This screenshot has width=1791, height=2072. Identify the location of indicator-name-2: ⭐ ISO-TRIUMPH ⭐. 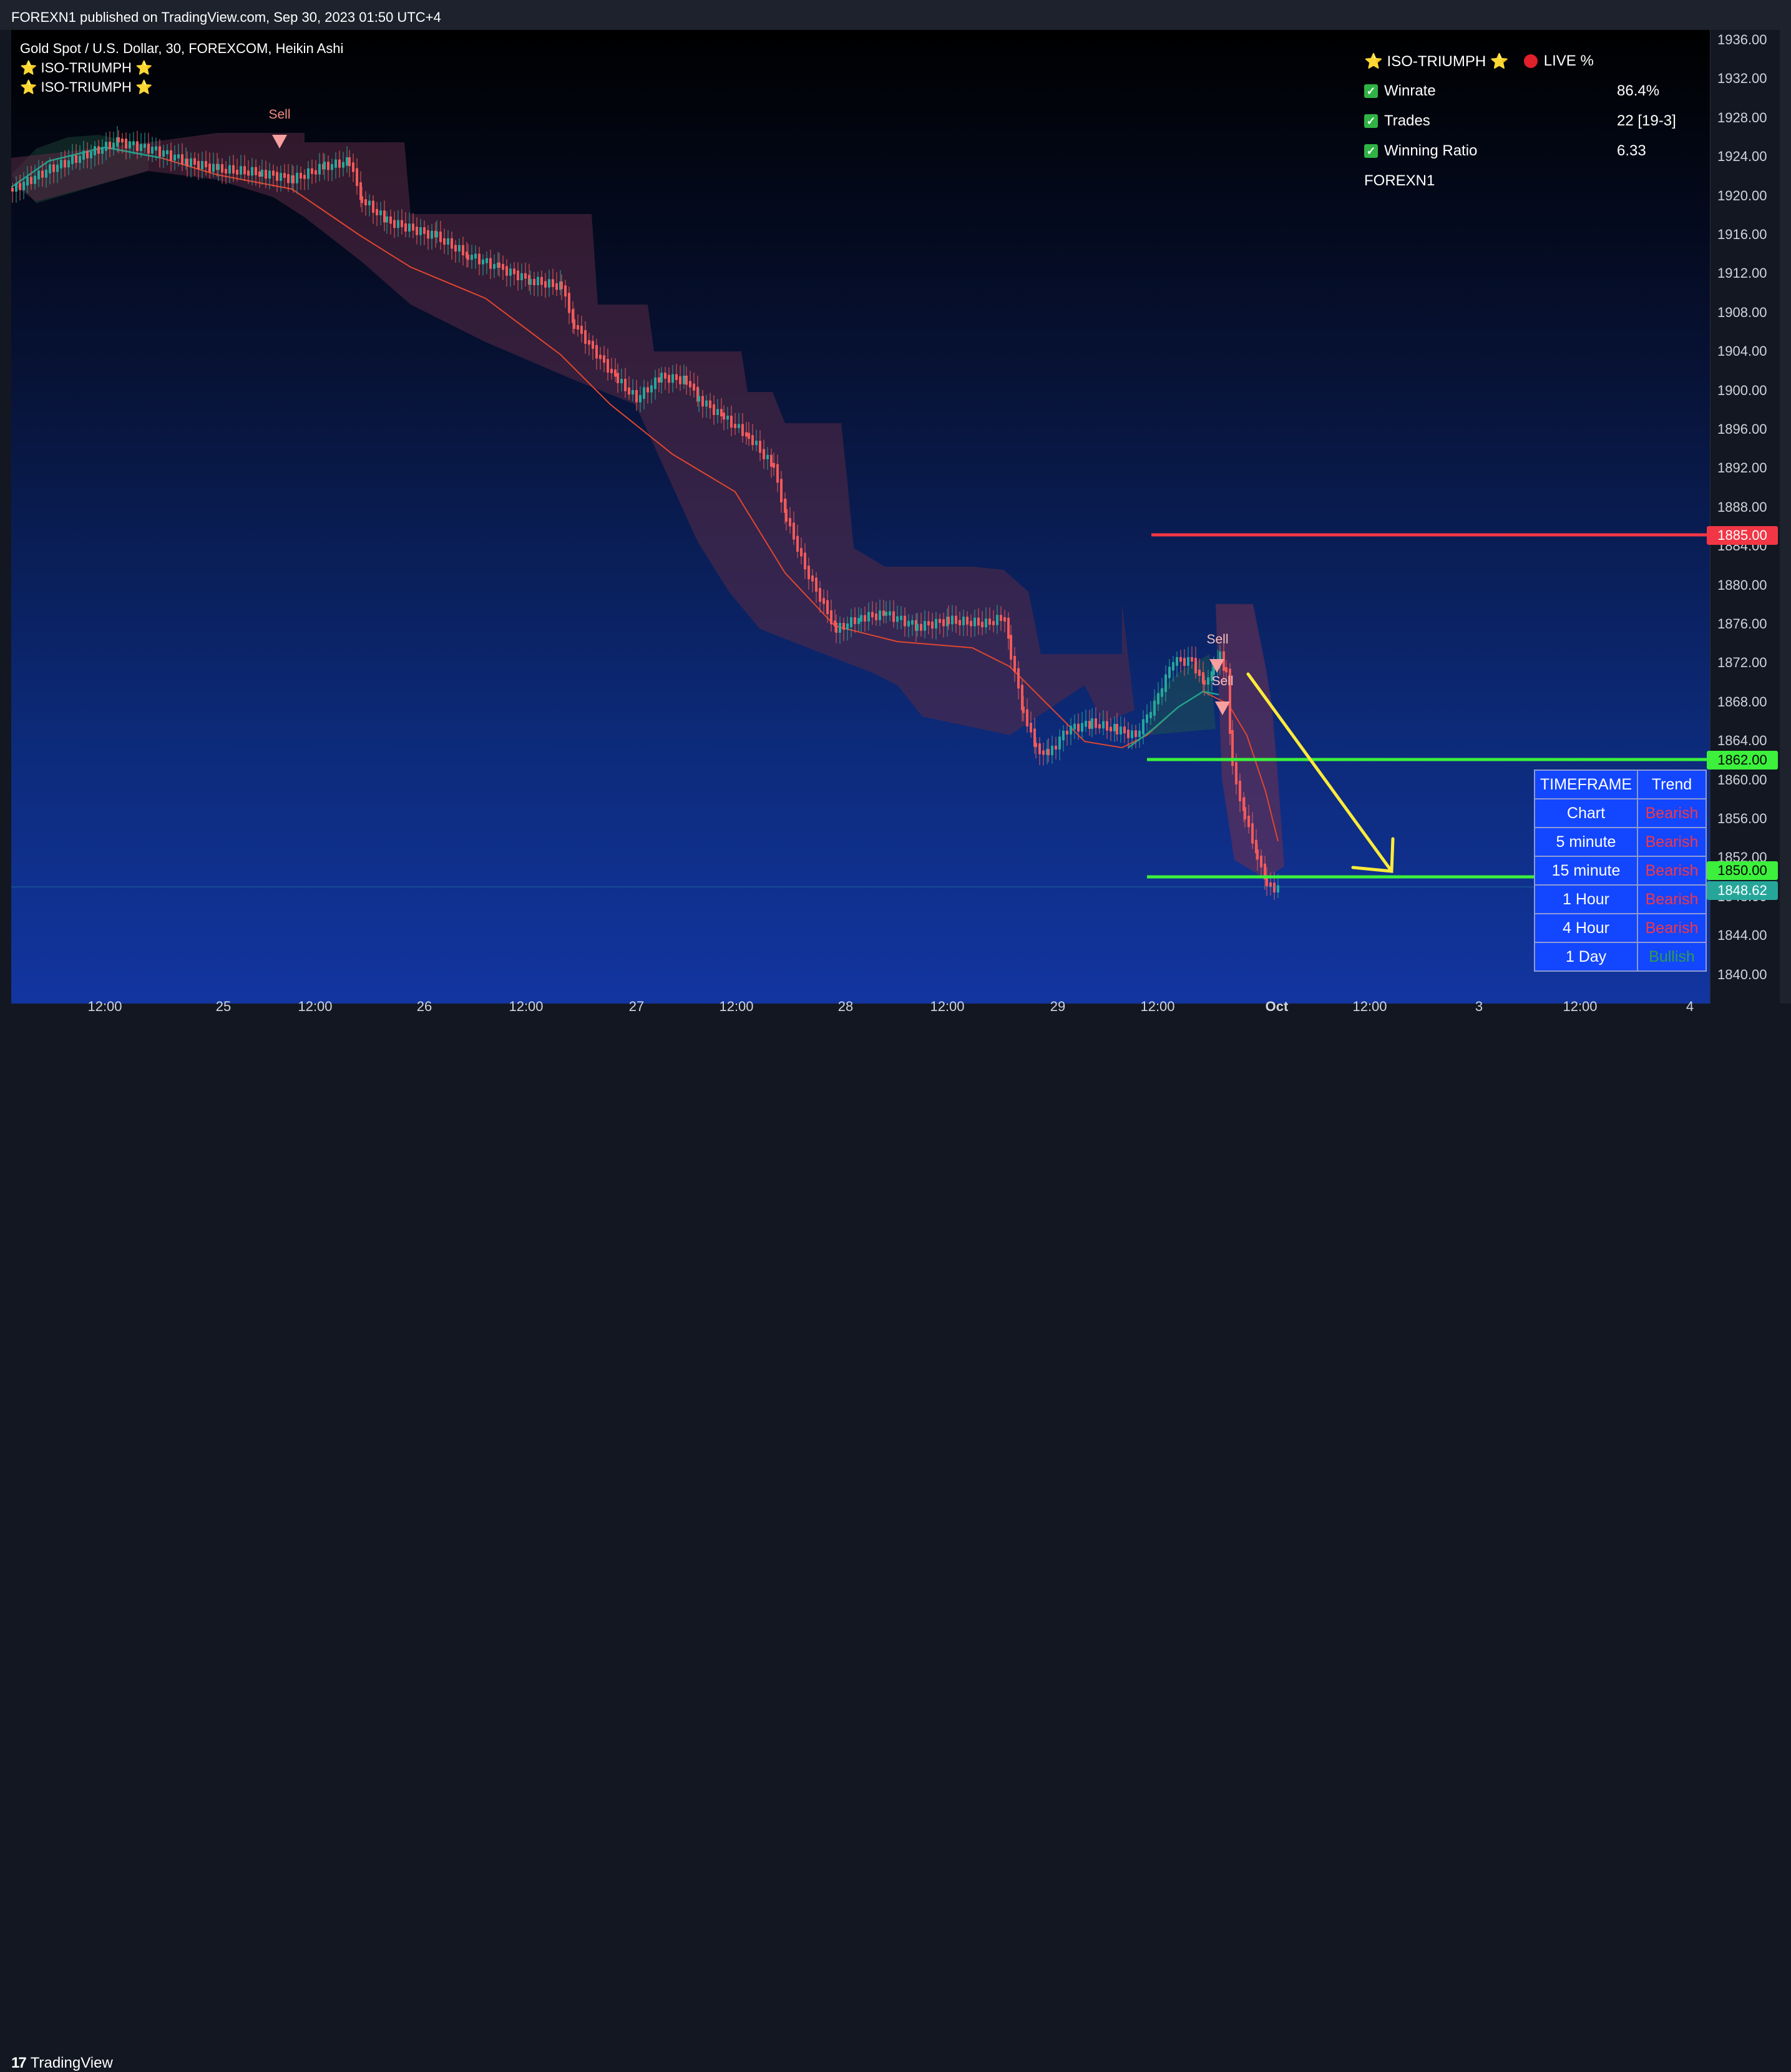
(86, 87).